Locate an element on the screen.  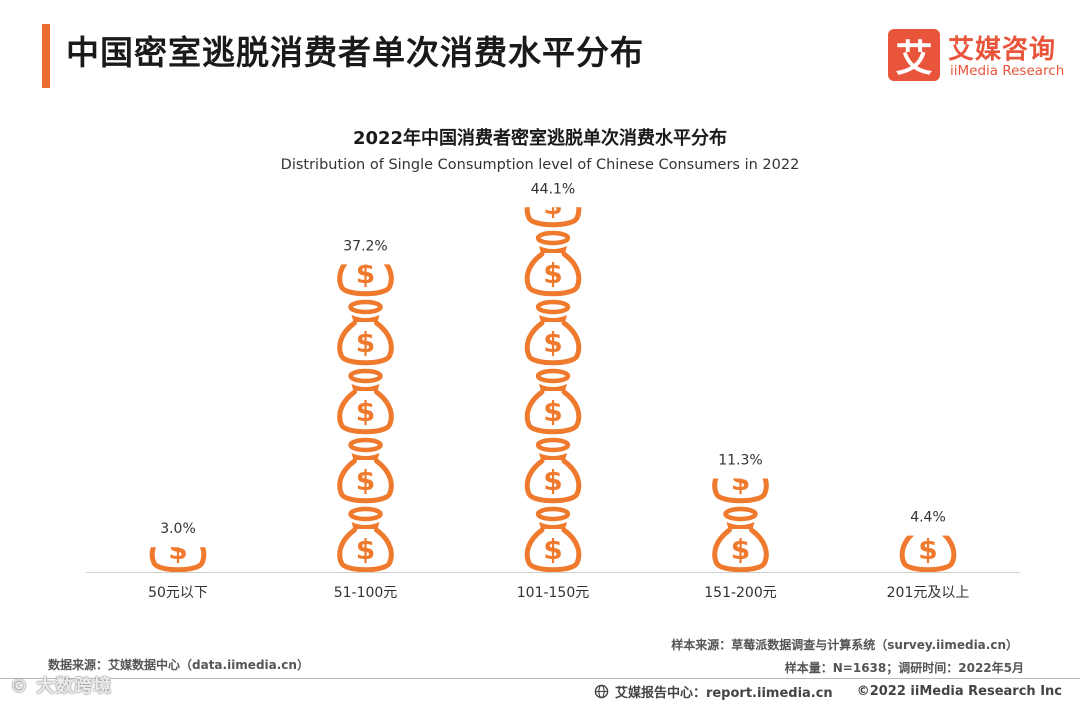
category-label: 201元及以上 is located at coordinates (928, 593).